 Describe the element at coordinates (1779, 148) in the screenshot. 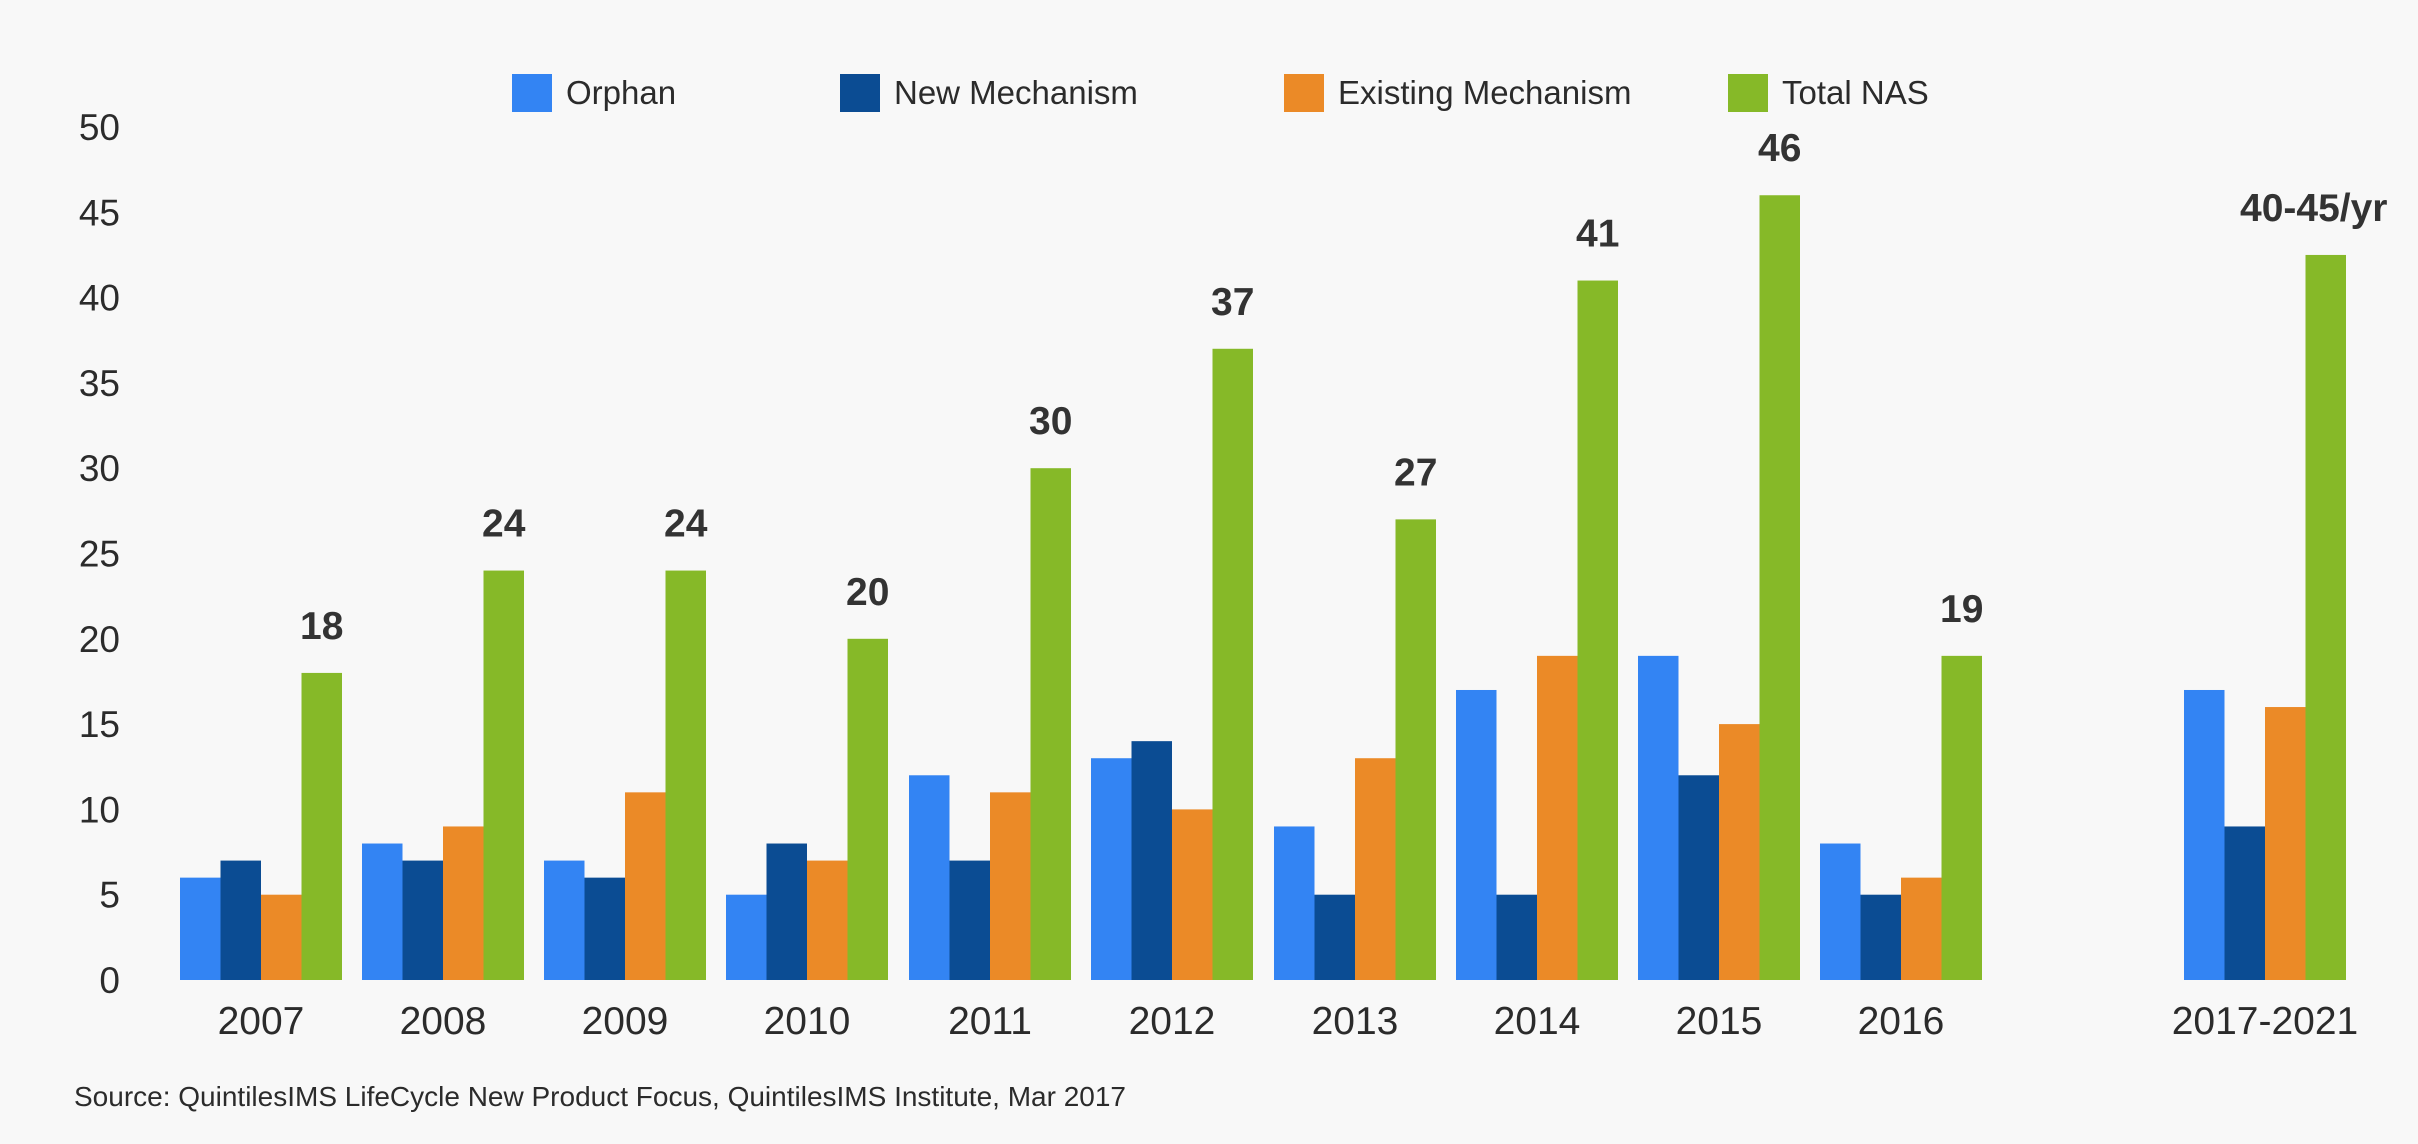

I see `data-label: 46` at that location.